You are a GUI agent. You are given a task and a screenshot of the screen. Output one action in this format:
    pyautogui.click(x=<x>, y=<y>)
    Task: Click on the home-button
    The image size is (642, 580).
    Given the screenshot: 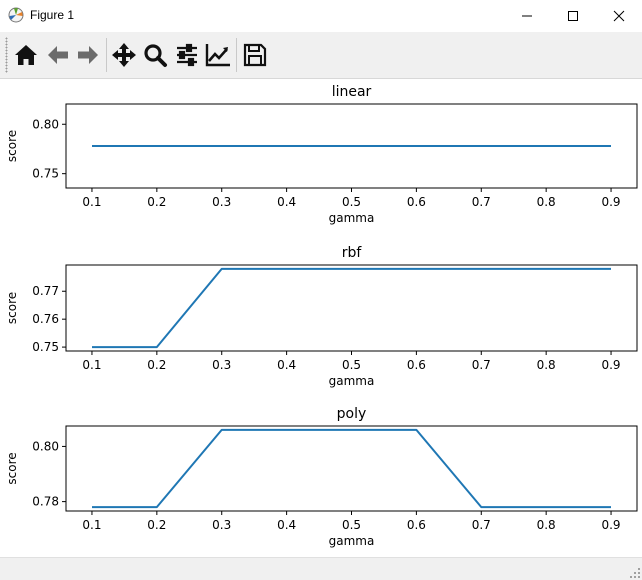 What is the action you would take?
    pyautogui.click(x=26, y=55)
    